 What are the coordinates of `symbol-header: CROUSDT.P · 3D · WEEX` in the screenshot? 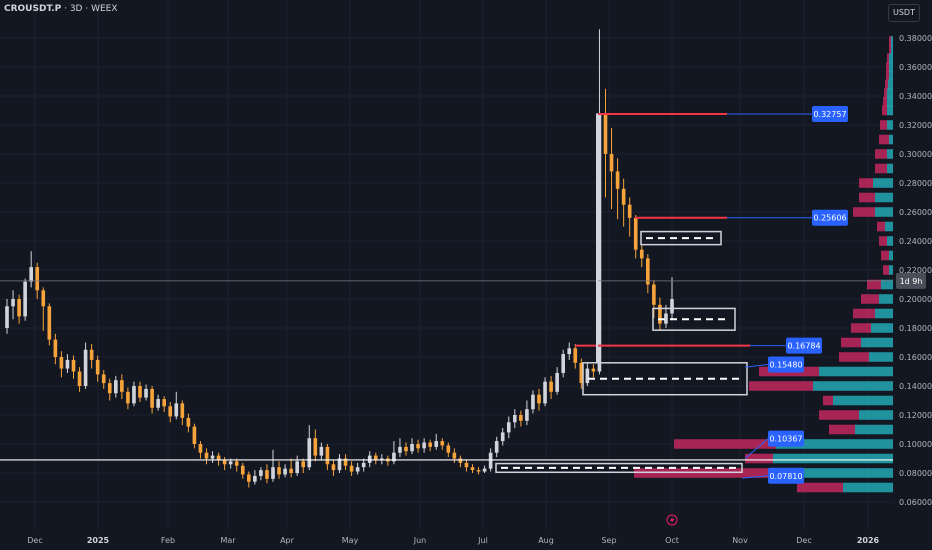 It's located at (61, 9).